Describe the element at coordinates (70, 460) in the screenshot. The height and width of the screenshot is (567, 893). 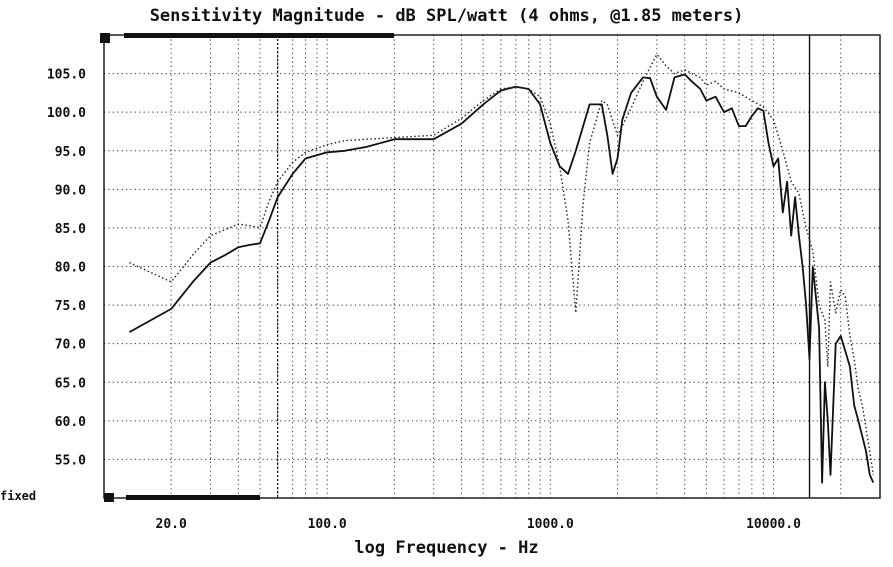
I see `y-tick-label: 55.0` at that location.